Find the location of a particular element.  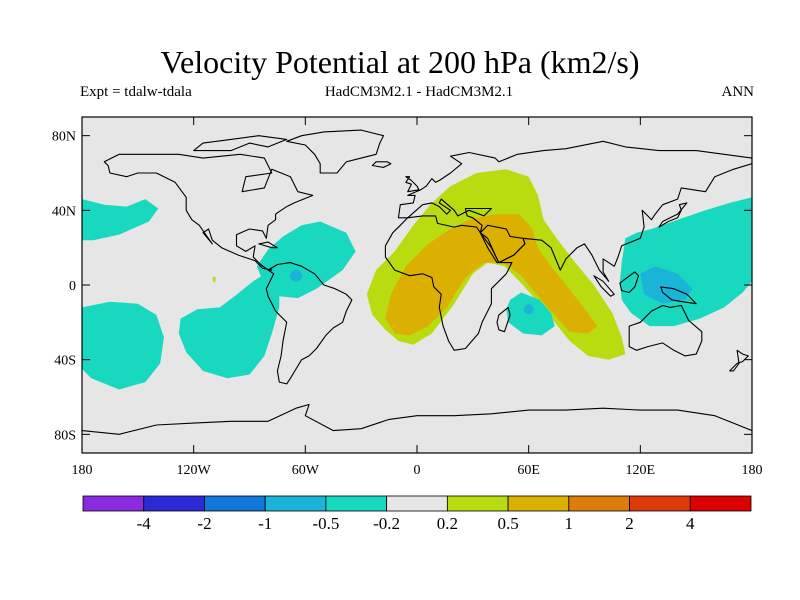

coastline-greenland is located at coordinates (335, 151).